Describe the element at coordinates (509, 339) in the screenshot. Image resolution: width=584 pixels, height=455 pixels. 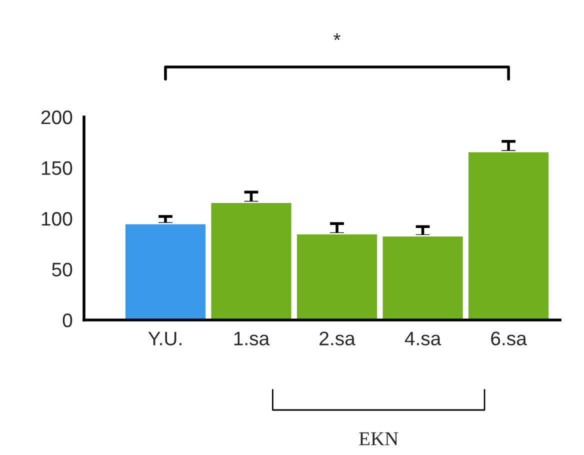
I see `x-tick-label: 6.sa` at that location.